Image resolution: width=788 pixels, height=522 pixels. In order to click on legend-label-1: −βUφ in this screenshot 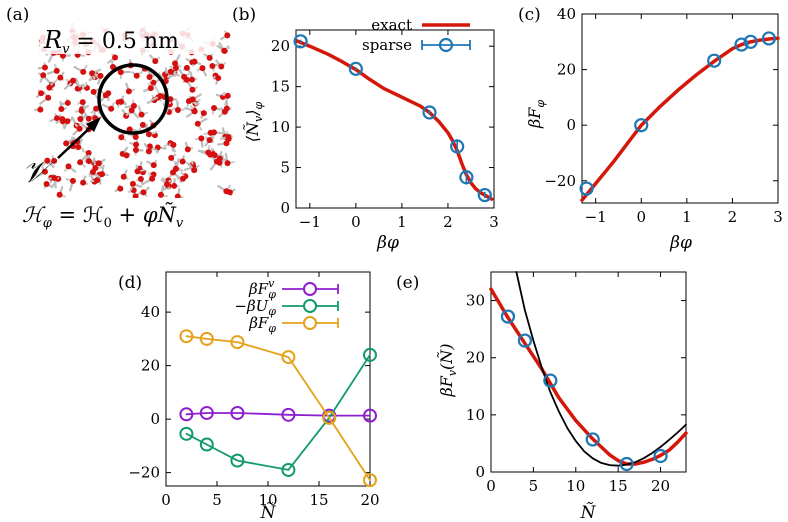, I will do `click(255, 307)`.